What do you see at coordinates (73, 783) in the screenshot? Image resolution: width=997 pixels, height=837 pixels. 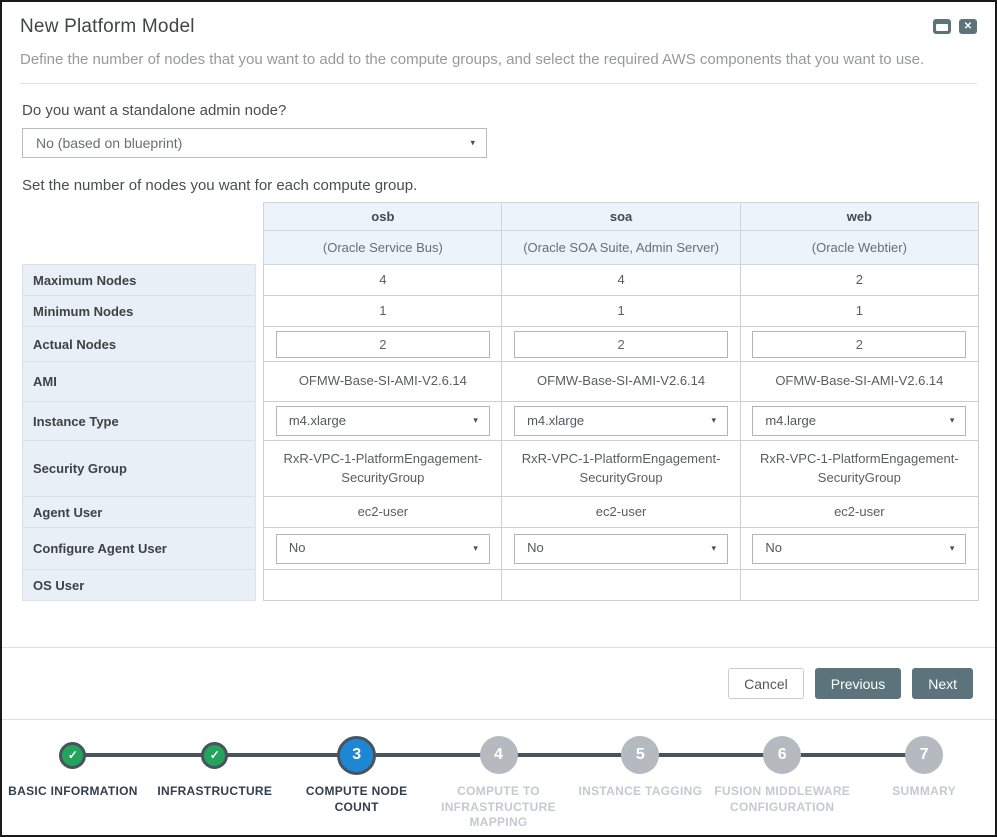 I see `wizard-step-basic-information: ✓ BASIC INFORMATION` at bounding box center [73, 783].